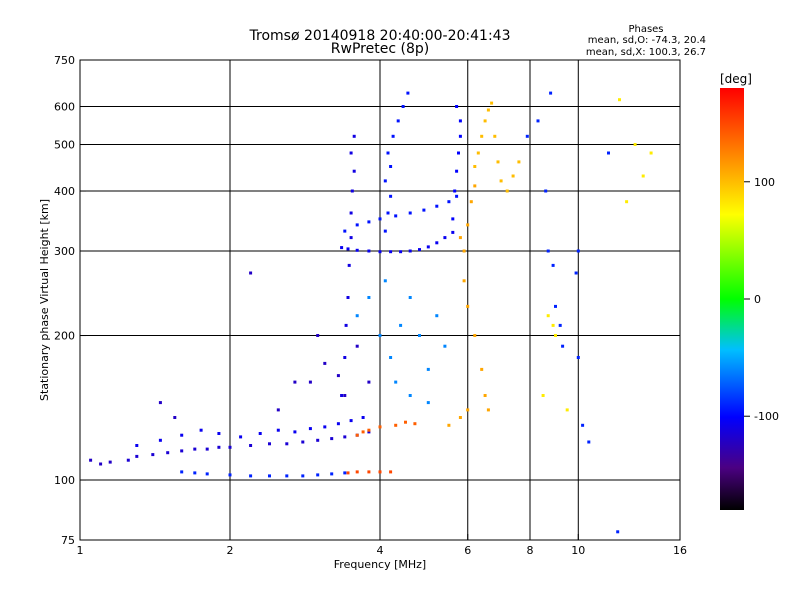 This screenshot has height=600, width=800. I want to click on colorbar-tick-label: 0, so click(757, 299).